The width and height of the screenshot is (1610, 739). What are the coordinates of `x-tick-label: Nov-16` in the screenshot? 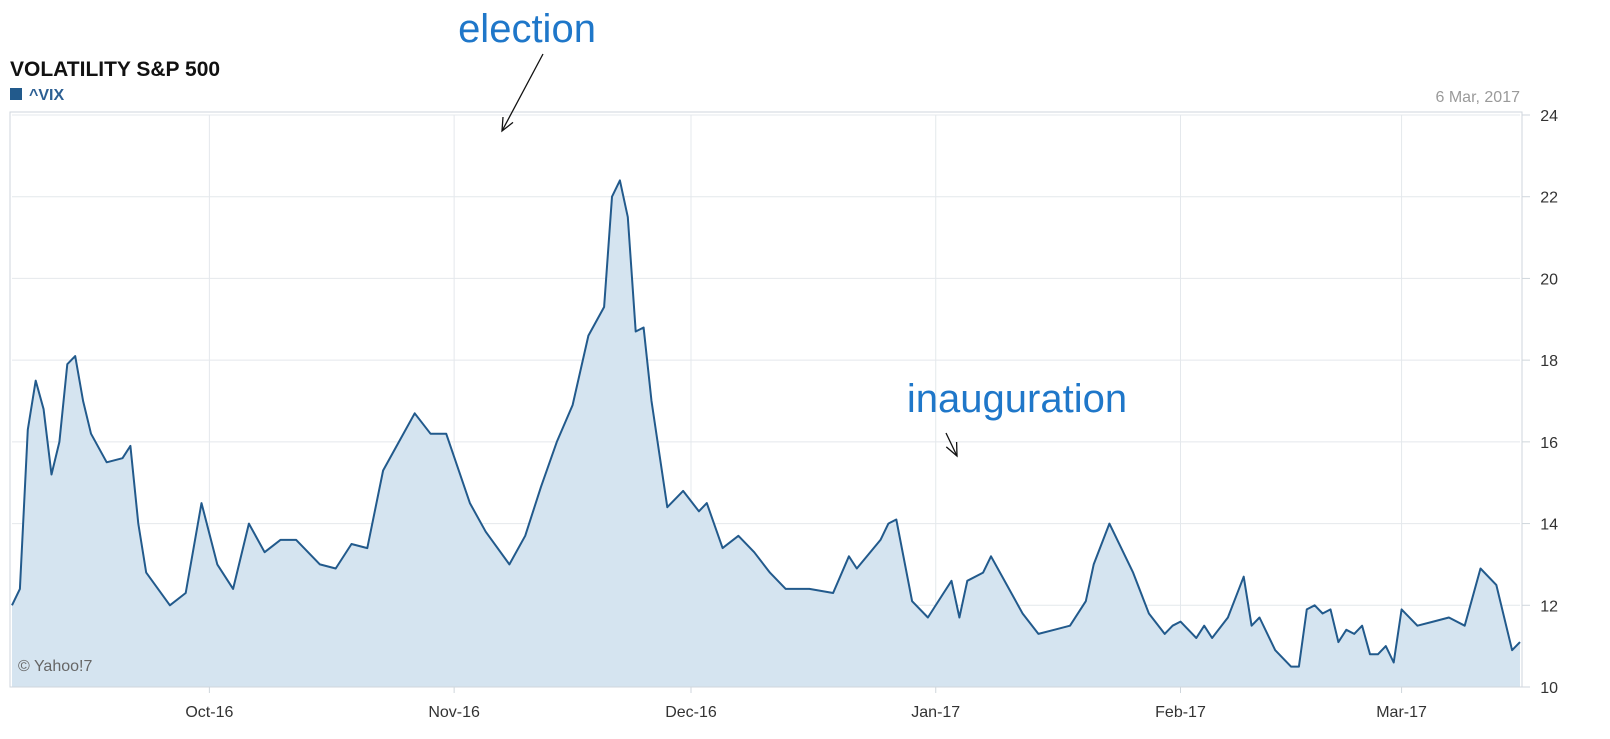 It's located at (454, 712).